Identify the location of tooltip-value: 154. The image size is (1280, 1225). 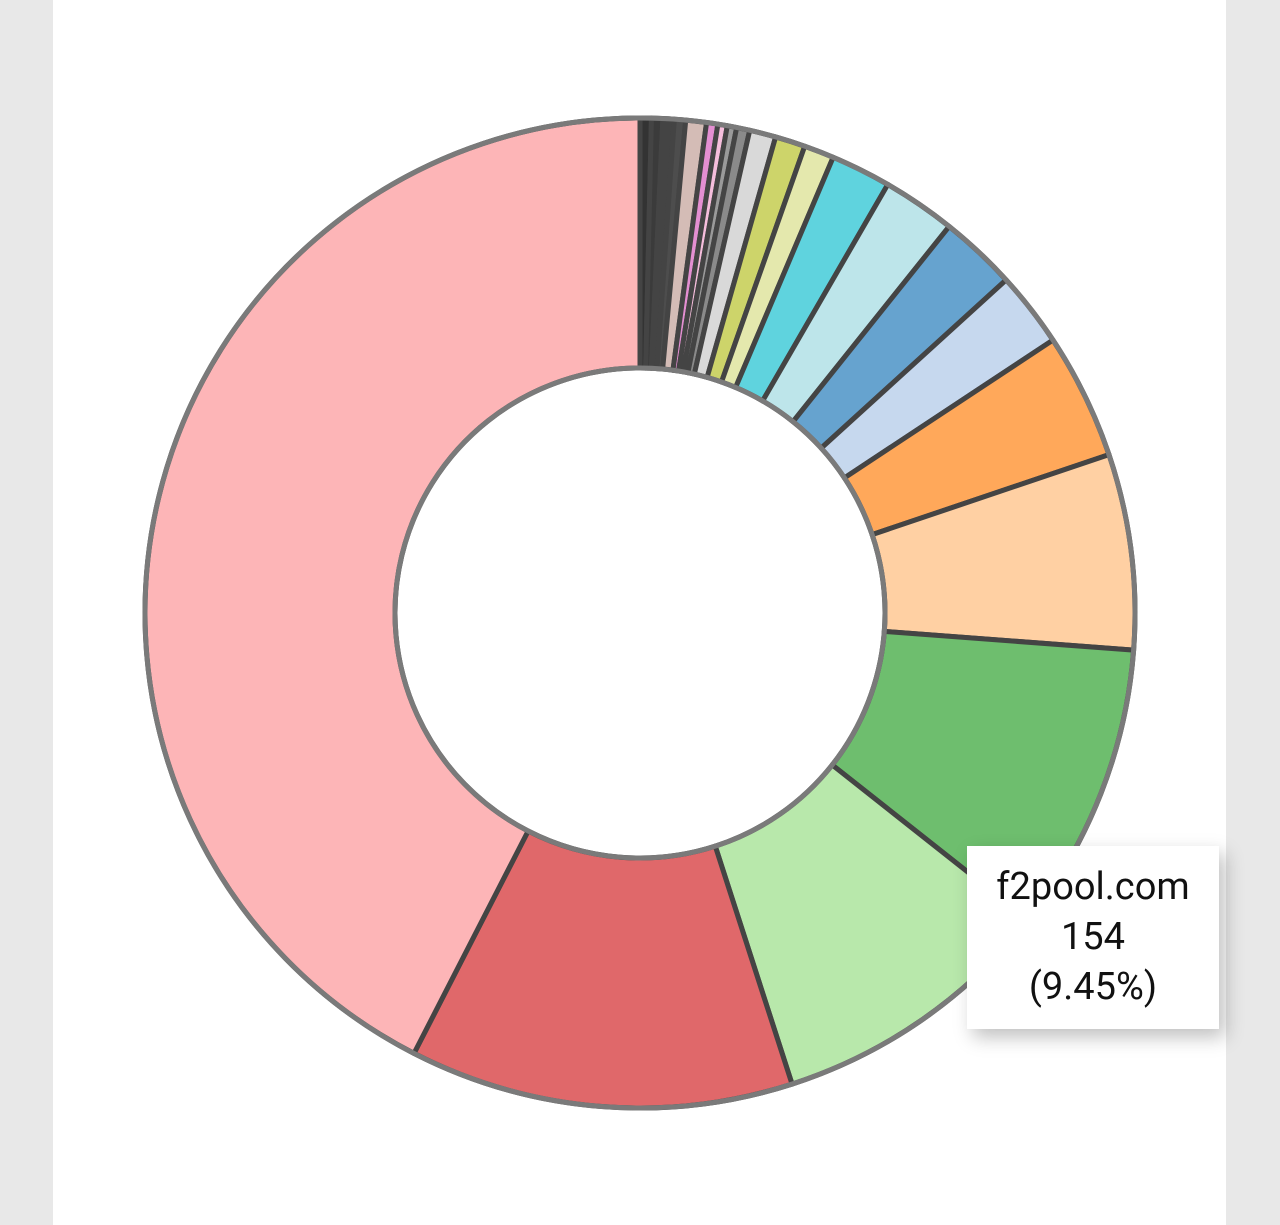
(1093, 937).